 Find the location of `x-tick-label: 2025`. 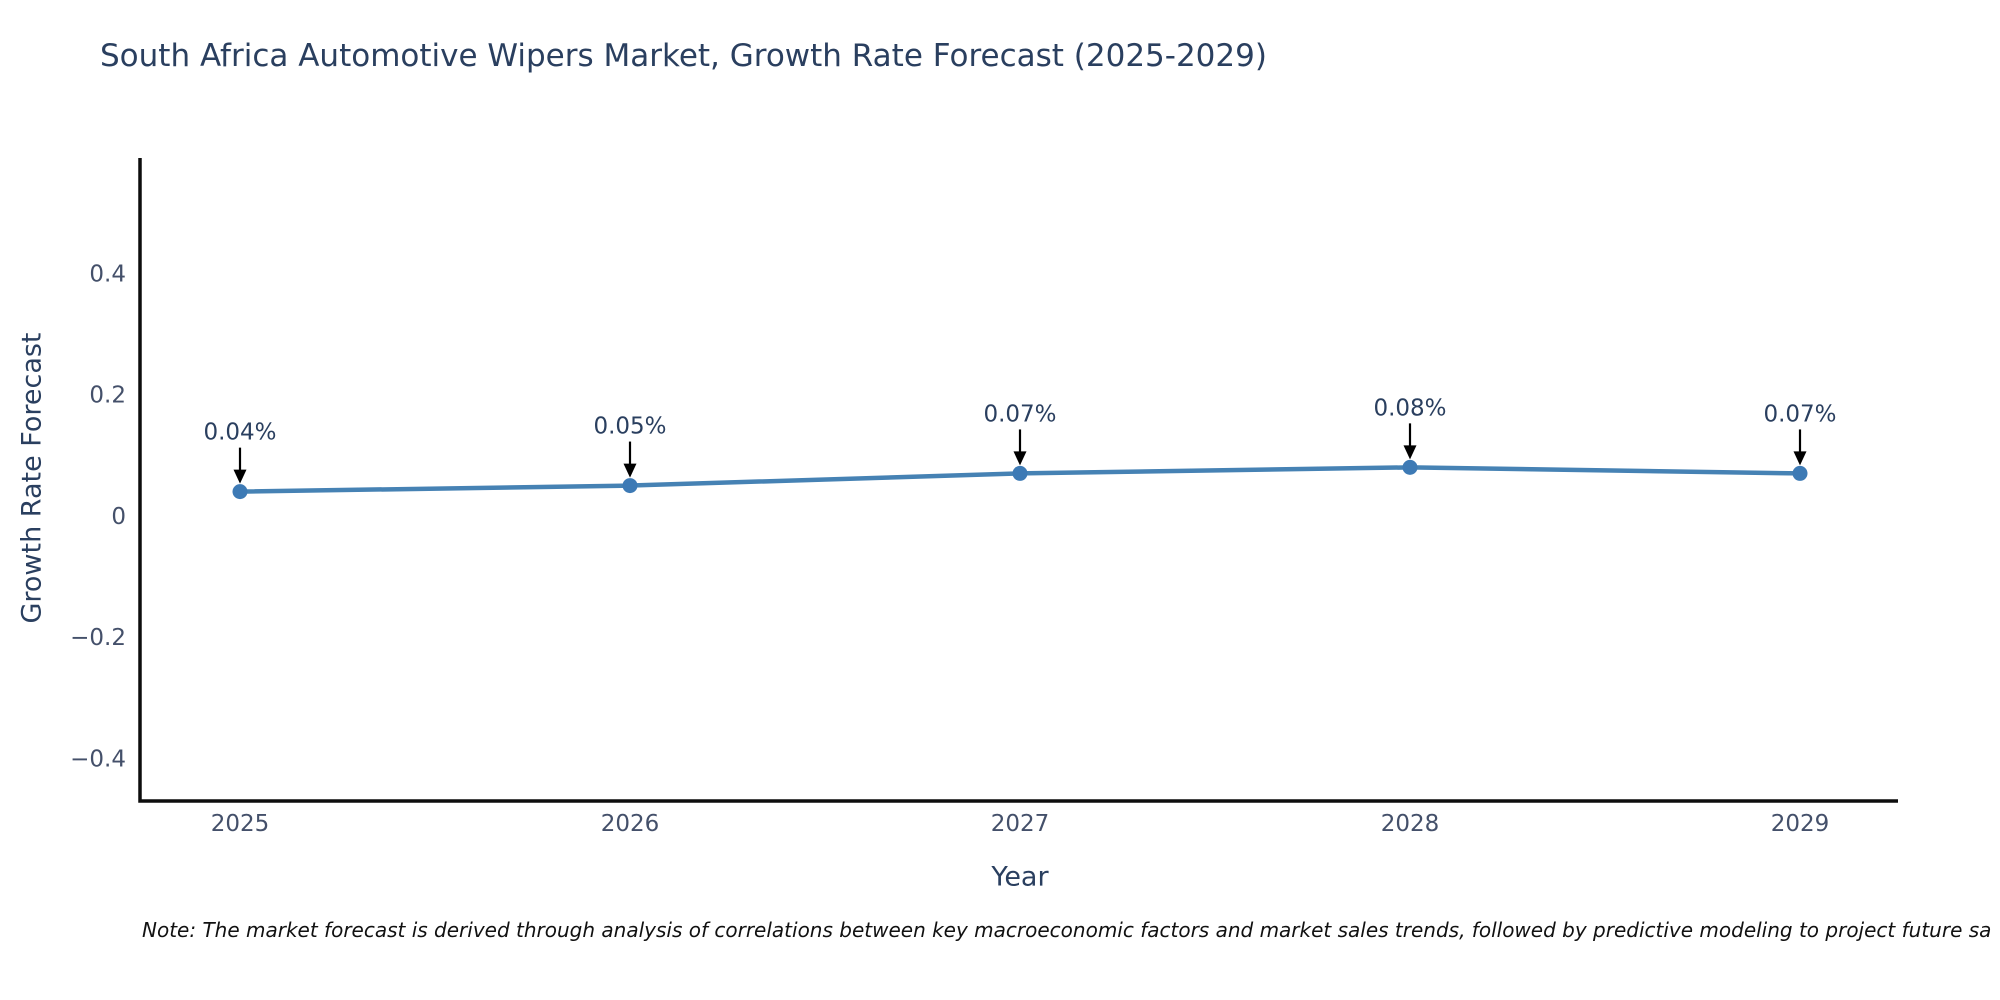

x-tick-label: 2025 is located at coordinates (240, 824).